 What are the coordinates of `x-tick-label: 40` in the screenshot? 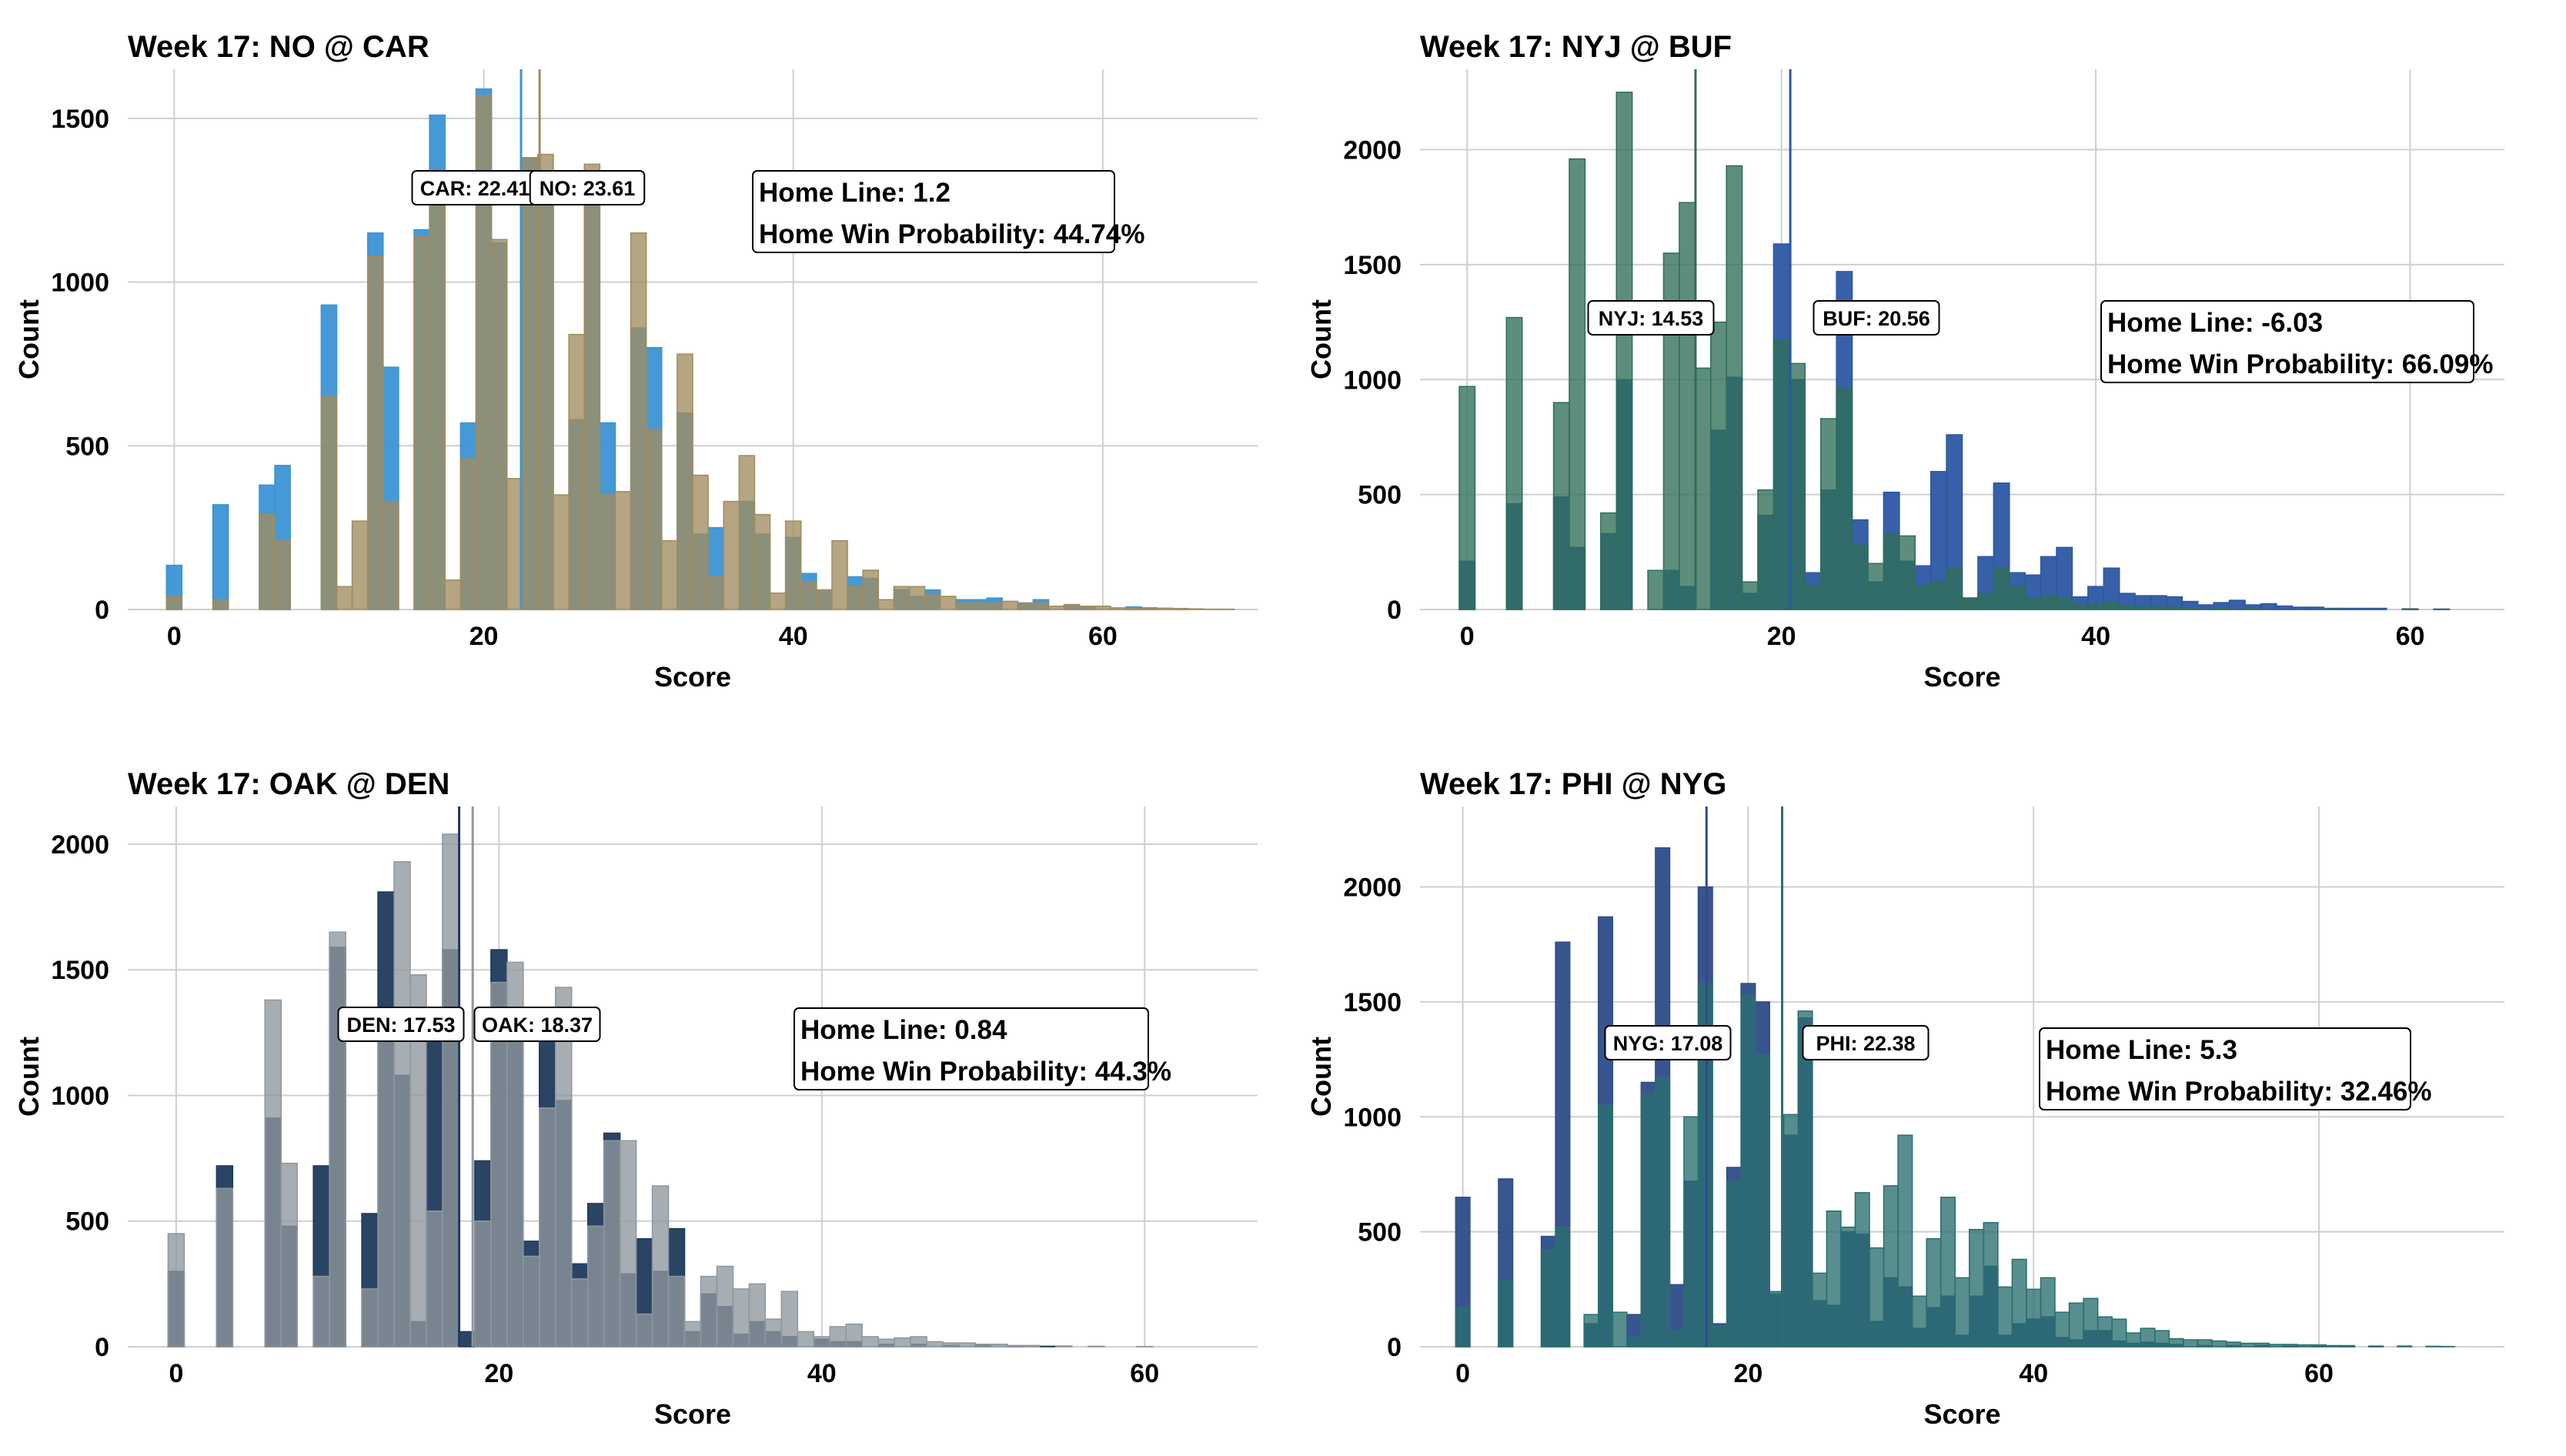 It's located at (2033, 1374).